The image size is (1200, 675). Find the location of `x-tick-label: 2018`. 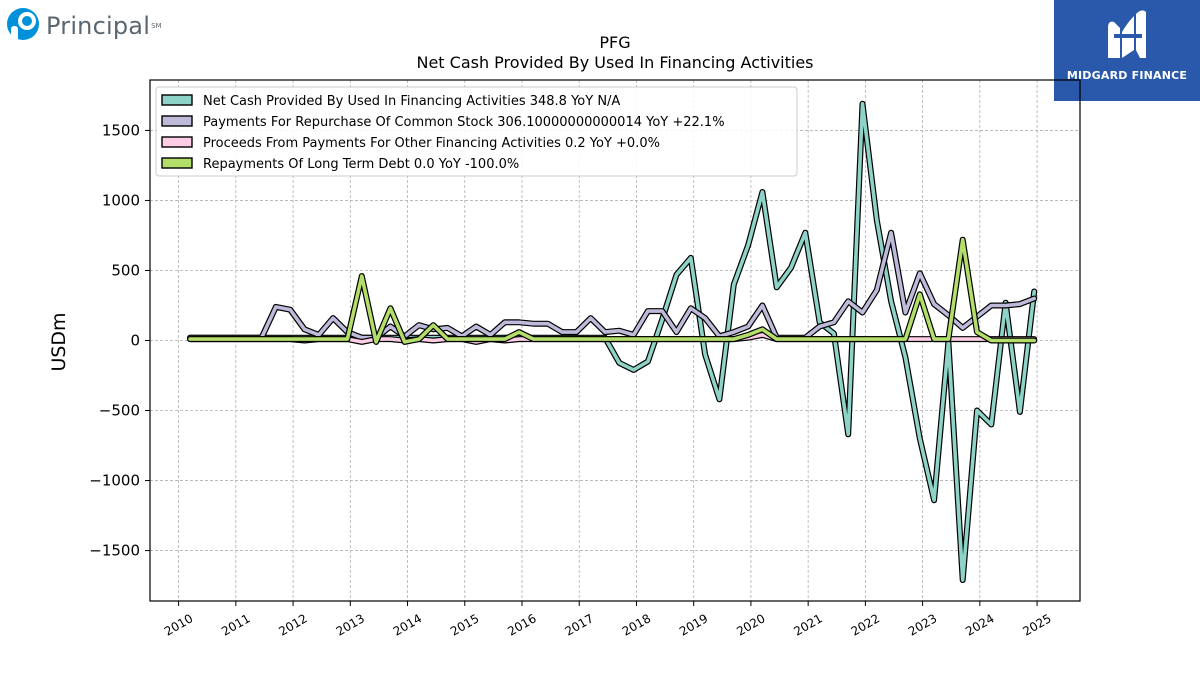

x-tick-label: 2018 is located at coordinates (636, 624).